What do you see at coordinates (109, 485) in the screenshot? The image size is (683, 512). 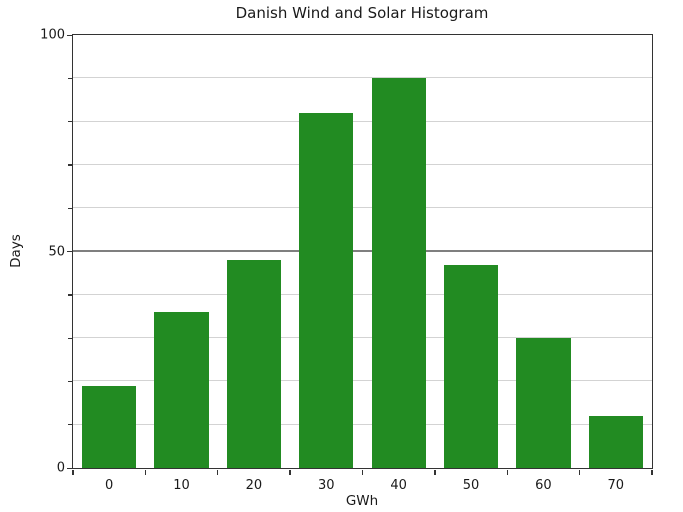 I see `x-tick-label-0: 0` at bounding box center [109, 485].